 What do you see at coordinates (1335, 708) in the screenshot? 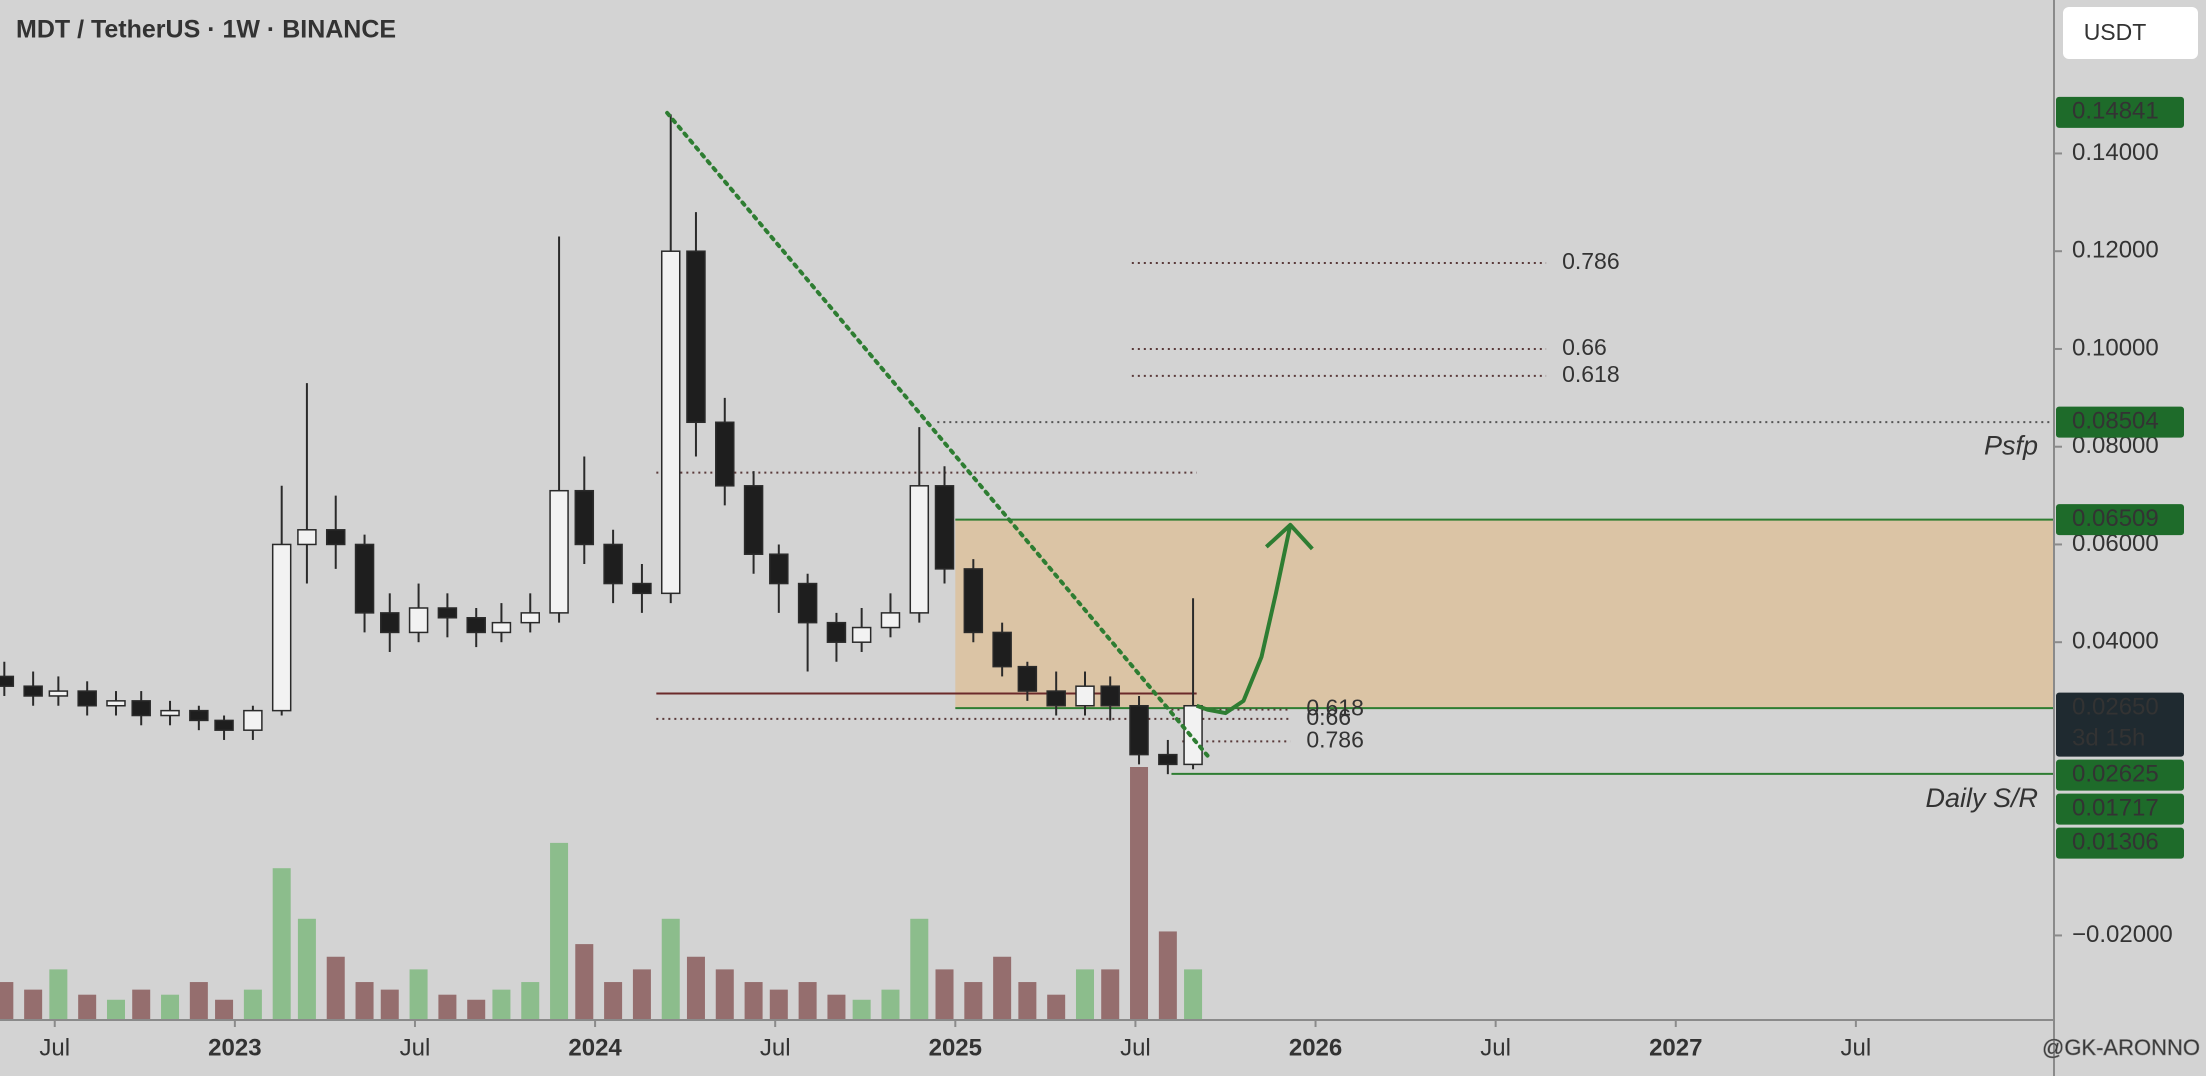
I see `level-label: 0.618` at bounding box center [1335, 708].